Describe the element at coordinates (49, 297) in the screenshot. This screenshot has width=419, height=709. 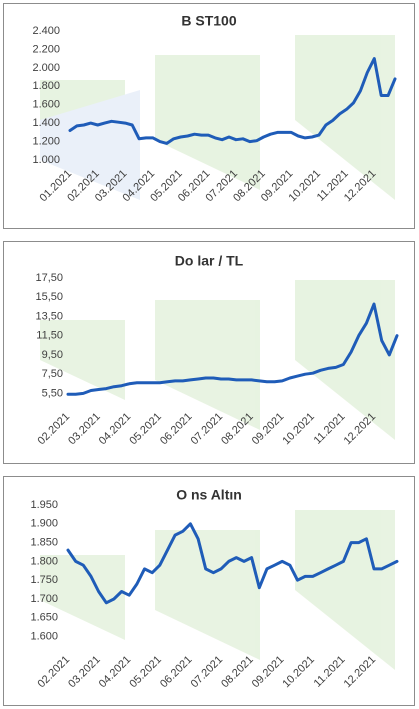
I see `y-tick-label: 15,50` at that location.